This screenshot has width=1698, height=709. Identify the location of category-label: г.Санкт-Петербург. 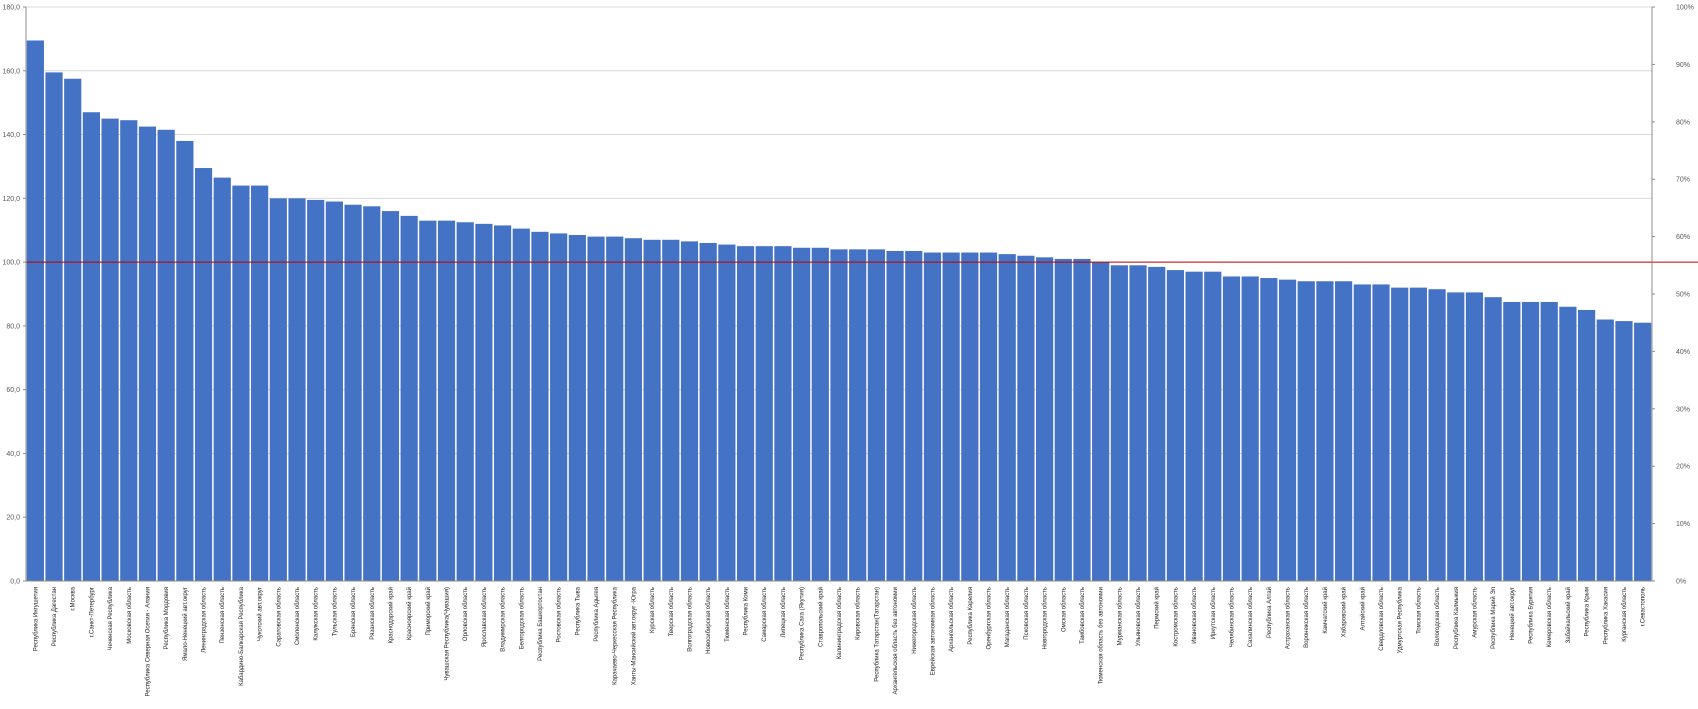
(92, 611).